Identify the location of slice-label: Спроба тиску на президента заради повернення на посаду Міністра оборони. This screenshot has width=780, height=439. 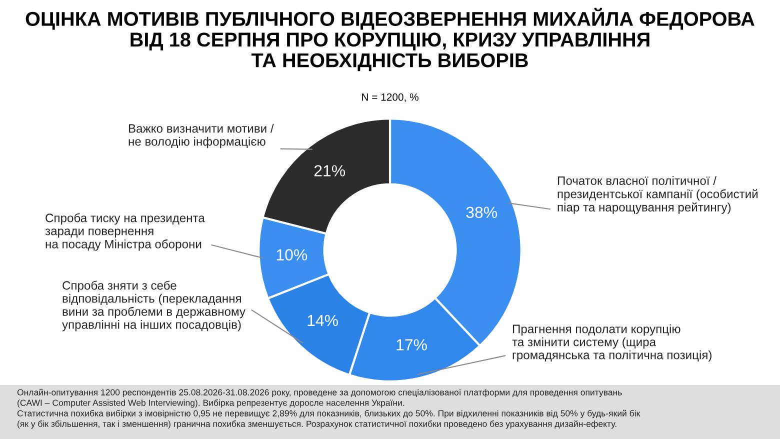
(125, 232).